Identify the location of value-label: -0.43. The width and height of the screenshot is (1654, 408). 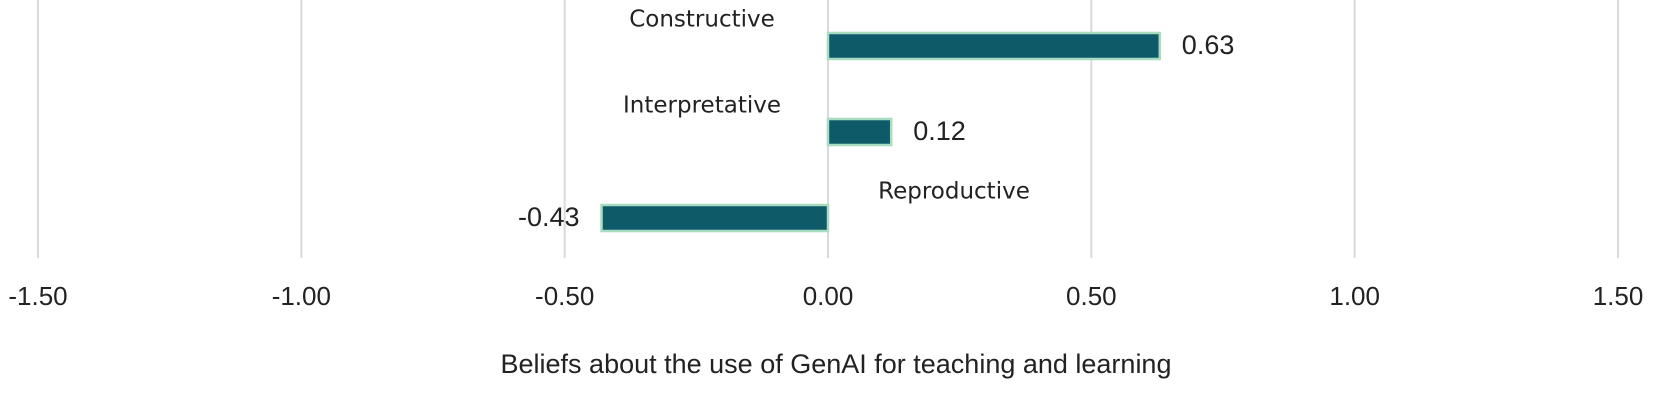
(549, 217).